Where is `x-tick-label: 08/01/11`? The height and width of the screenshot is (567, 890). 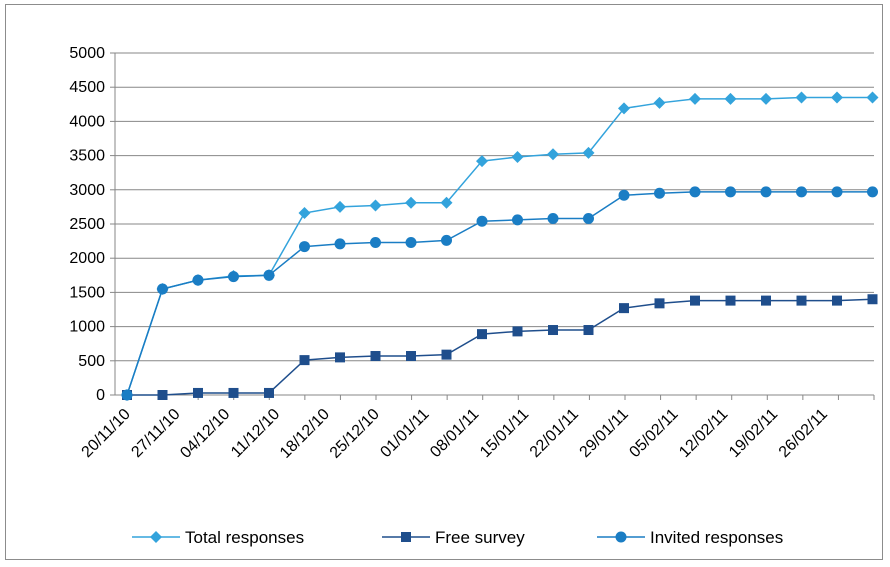 x-tick-label: 08/01/11 is located at coordinates (454, 433).